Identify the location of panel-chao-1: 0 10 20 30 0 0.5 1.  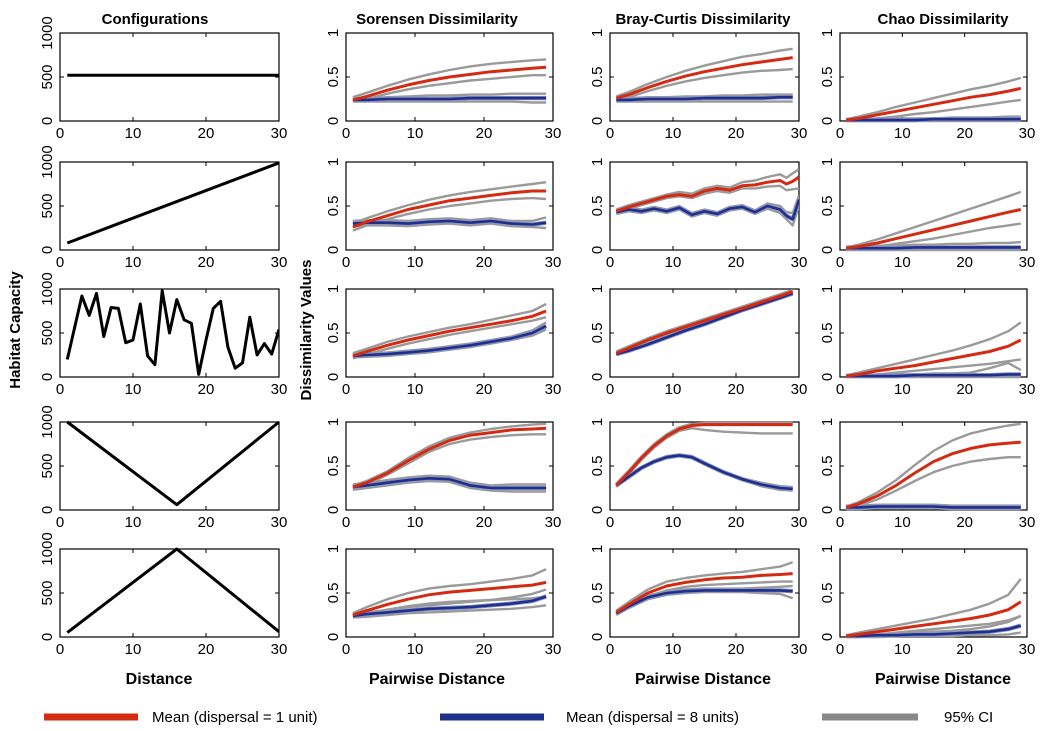
(927, 85).